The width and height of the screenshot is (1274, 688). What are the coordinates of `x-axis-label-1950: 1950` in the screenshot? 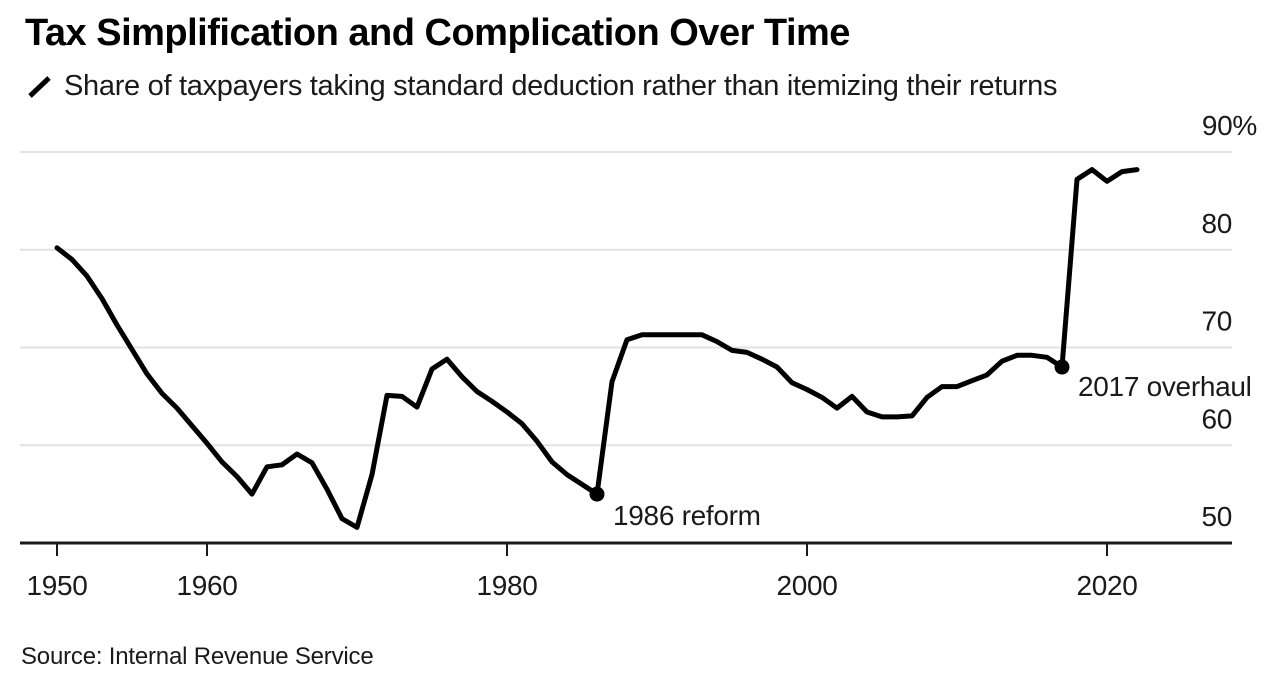 It's located at (56, 585).